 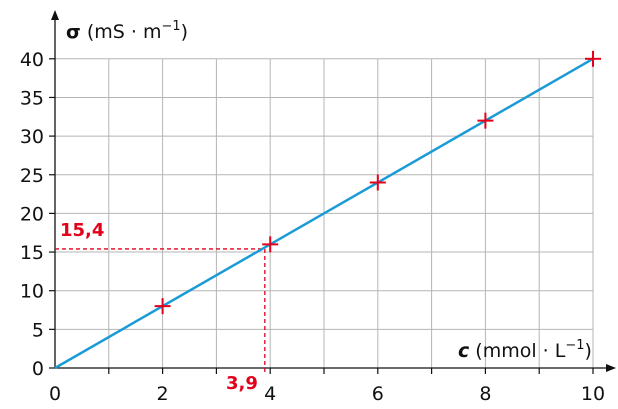 What do you see at coordinates (163, 394) in the screenshot?
I see `x-tick-label: 2` at bounding box center [163, 394].